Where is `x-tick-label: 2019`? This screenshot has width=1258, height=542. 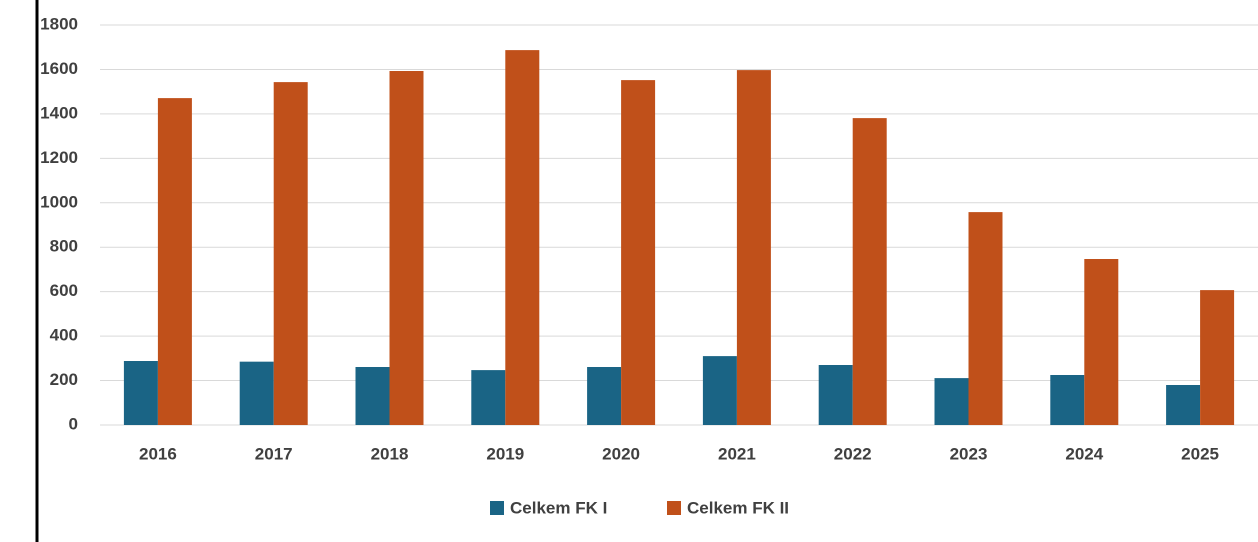
x-tick-label: 2019 is located at coordinates (505, 453).